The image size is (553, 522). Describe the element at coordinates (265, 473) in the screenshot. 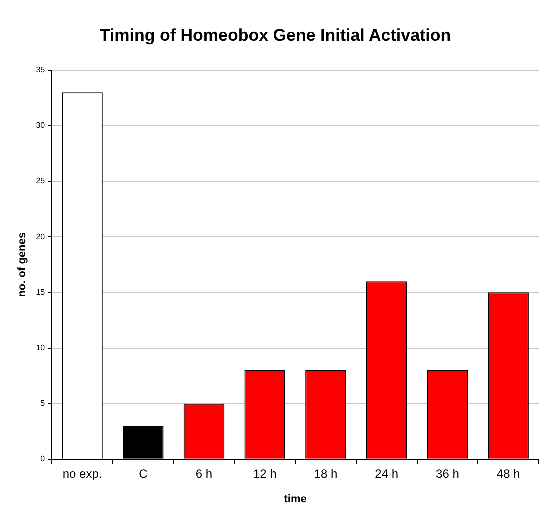

I see `x-tick-label: 12 h` at that location.